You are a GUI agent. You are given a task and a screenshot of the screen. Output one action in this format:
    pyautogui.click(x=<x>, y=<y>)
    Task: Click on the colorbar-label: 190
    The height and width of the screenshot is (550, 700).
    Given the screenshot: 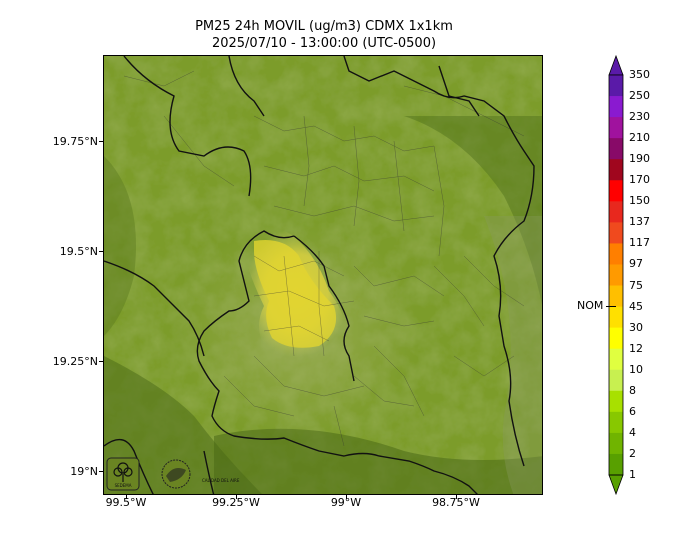 What is the action you would take?
    pyautogui.click(x=639, y=159)
    